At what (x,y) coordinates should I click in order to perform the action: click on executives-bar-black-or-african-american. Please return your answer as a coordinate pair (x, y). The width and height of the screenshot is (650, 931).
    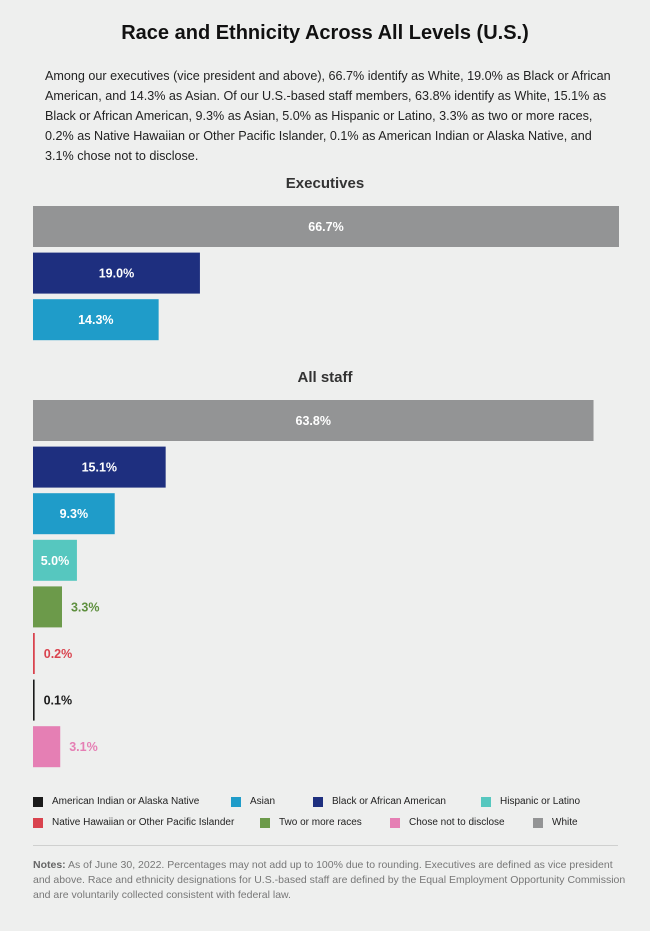
    Looking at the image, I should click on (116, 273).